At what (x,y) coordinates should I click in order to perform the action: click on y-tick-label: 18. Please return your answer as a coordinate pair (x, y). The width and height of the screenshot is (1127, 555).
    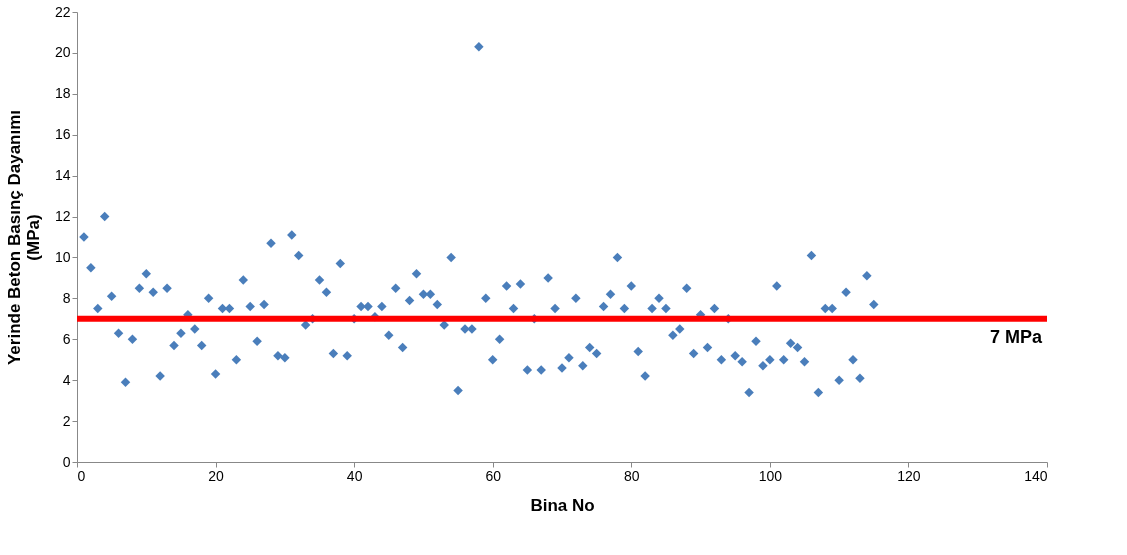
    Looking at the image, I should click on (62, 93).